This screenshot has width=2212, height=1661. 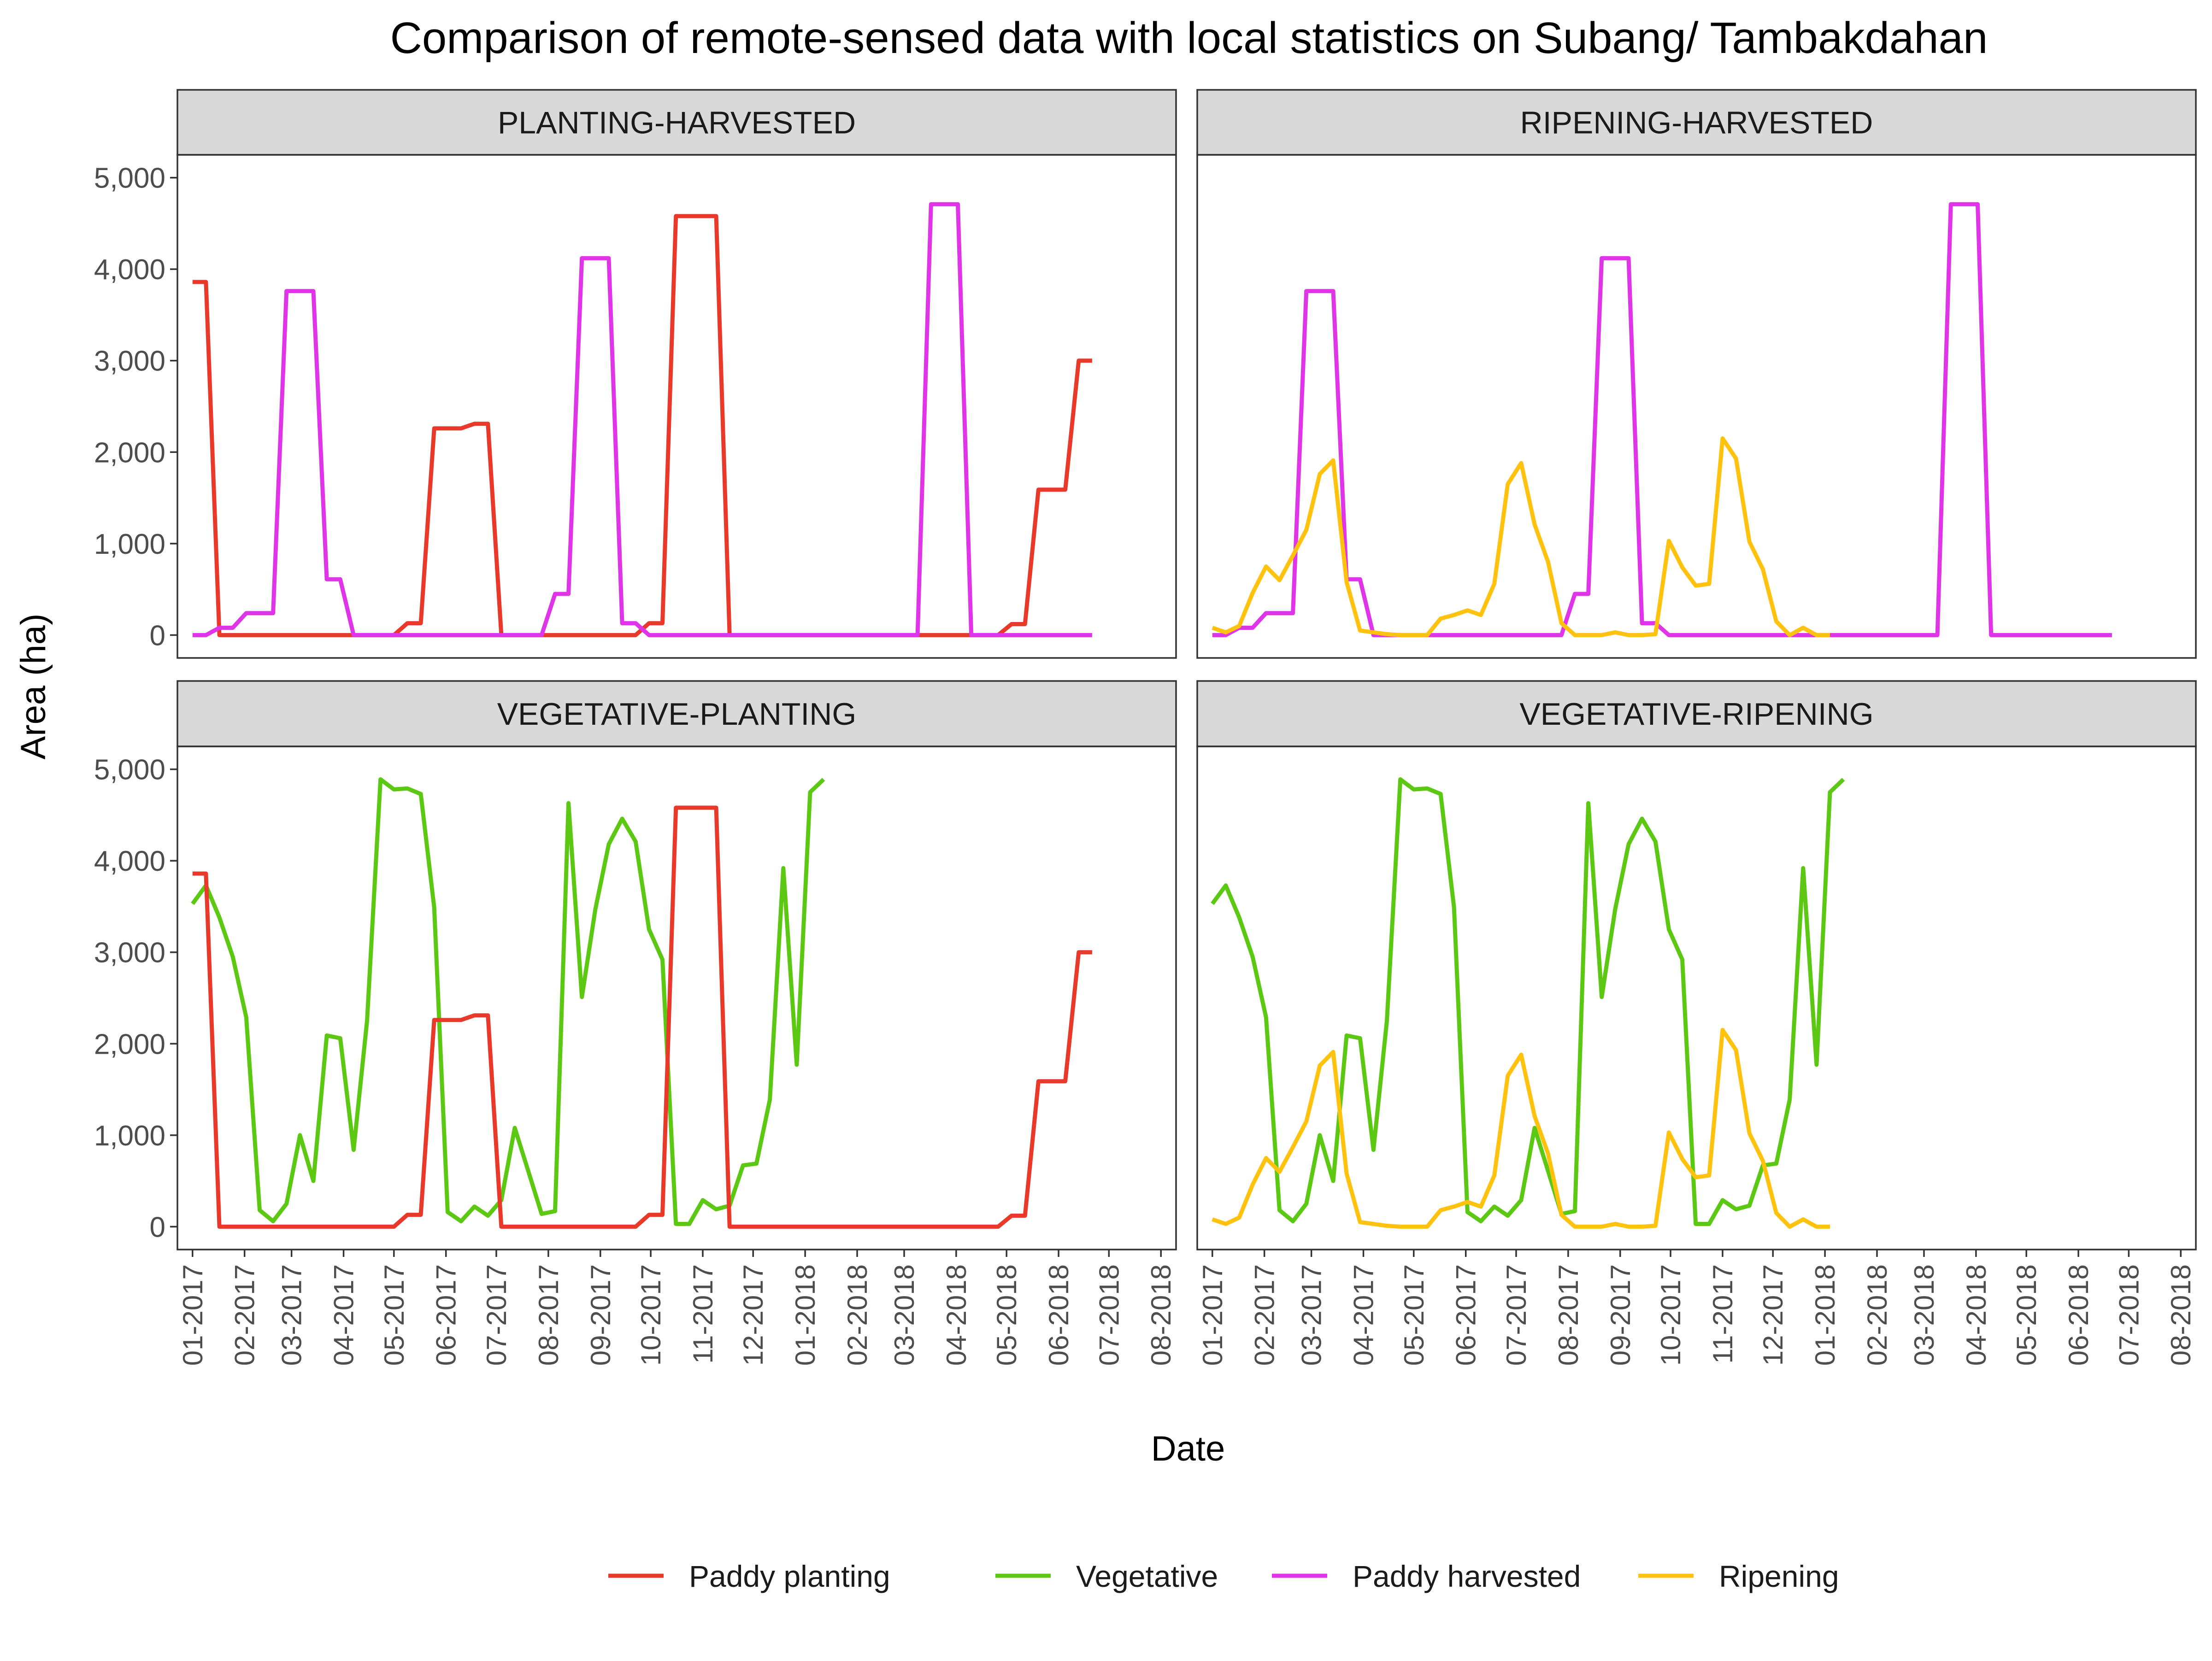 What do you see at coordinates (1779, 1576) in the screenshot?
I see `legend-label: Ripening` at bounding box center [1779, 1576].